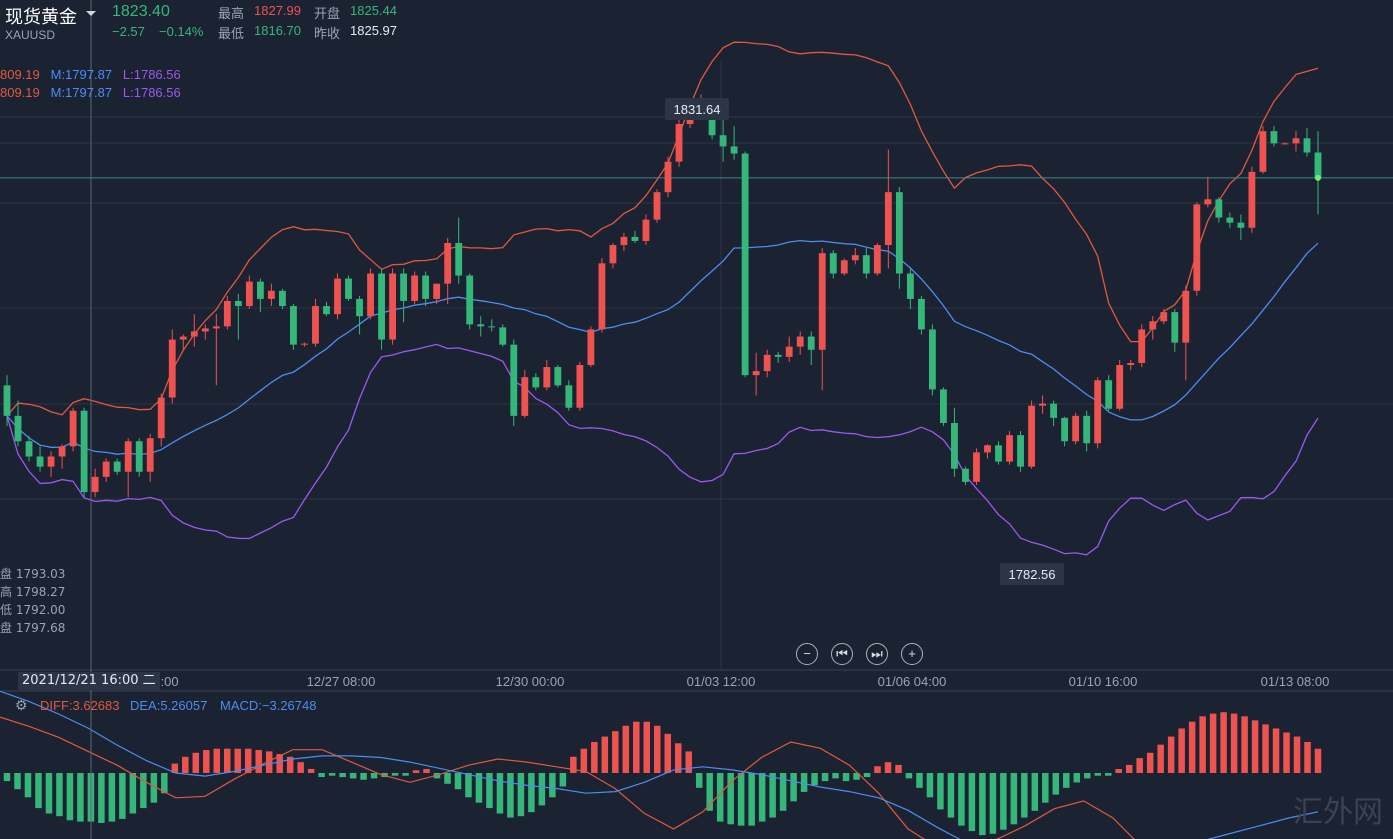 The height and width of the screenshot is (839, 1393). What do you see at coordinates (81, 92) in the screenshot?
I see `boll-mid-value: M:1797.87` at bounding box center [81, 92].